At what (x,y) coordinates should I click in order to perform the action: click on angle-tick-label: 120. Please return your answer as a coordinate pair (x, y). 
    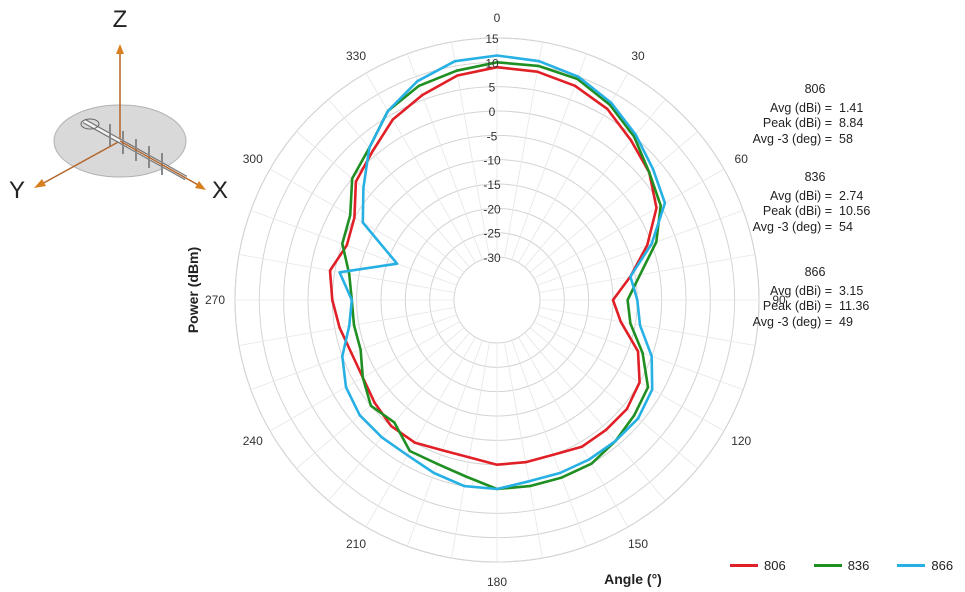
    Looking at the image, I should click on (741, 441).